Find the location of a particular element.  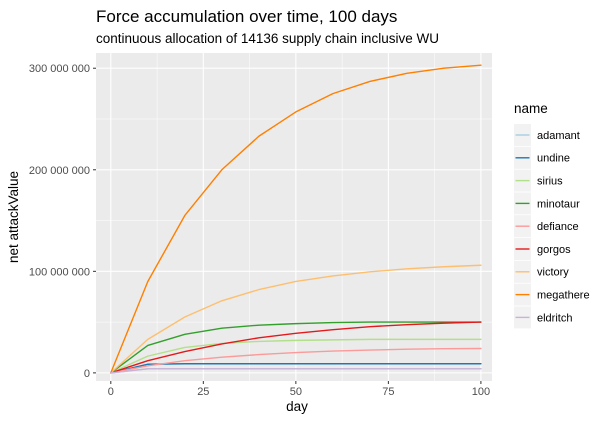

x-tick-label: 50 is located at coordinates (296, 392).